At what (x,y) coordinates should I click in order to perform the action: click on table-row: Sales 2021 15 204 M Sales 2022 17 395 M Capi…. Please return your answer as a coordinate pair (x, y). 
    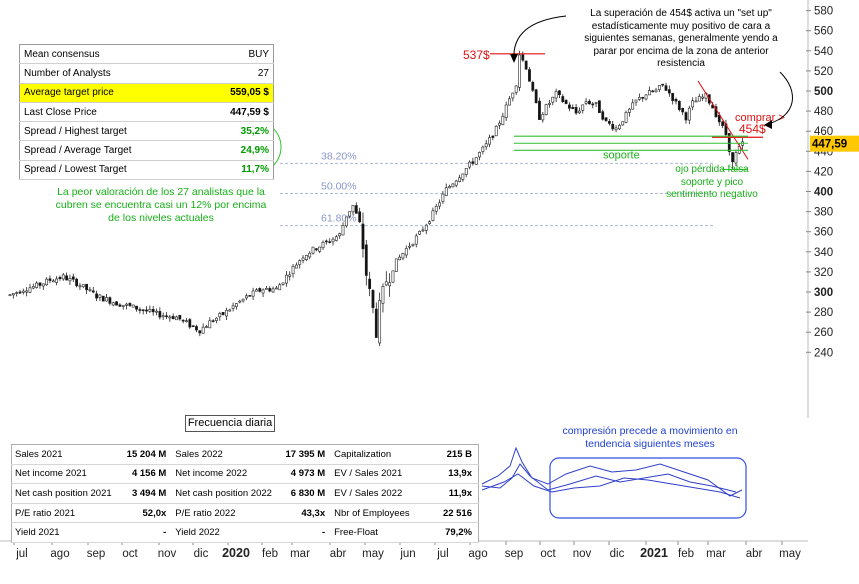
    Looking at the image, I should click on (245, 454).